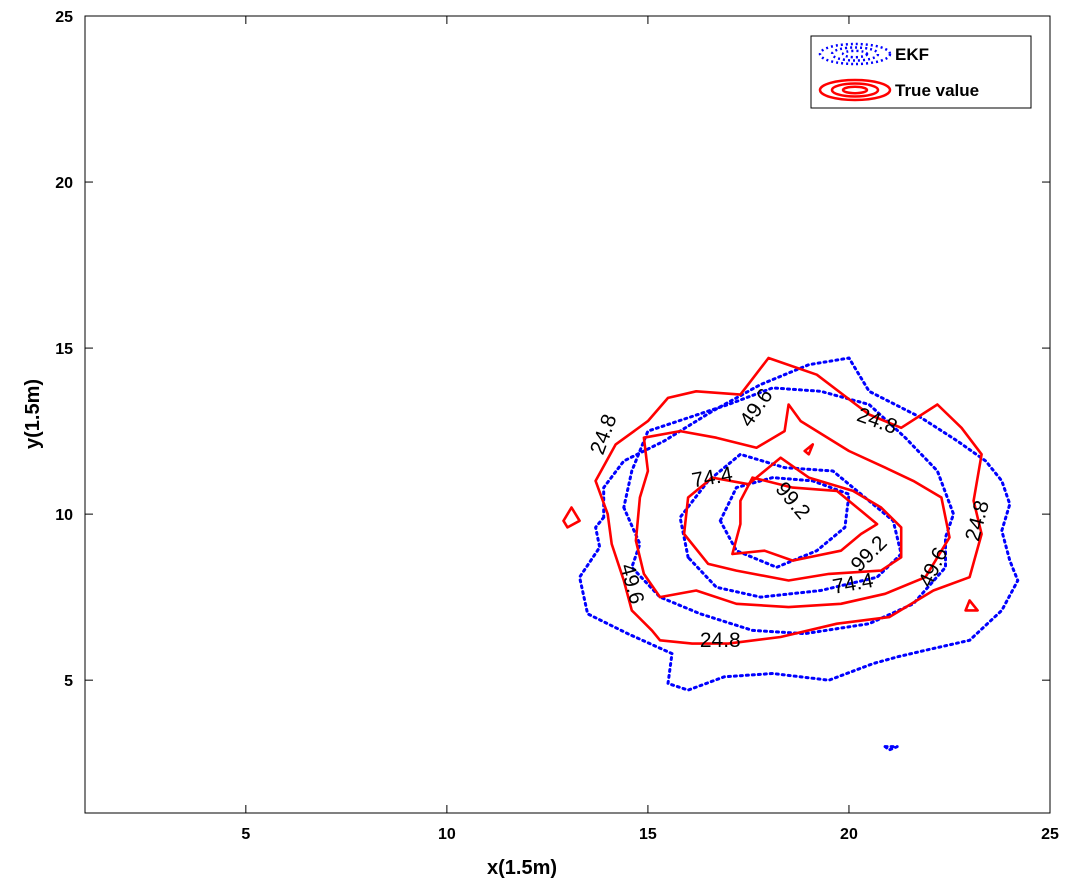  What do you see at coordinates (849, 834) in the screenshot?
I see `x-tick-label: 20` at bounding box center [849, 834].